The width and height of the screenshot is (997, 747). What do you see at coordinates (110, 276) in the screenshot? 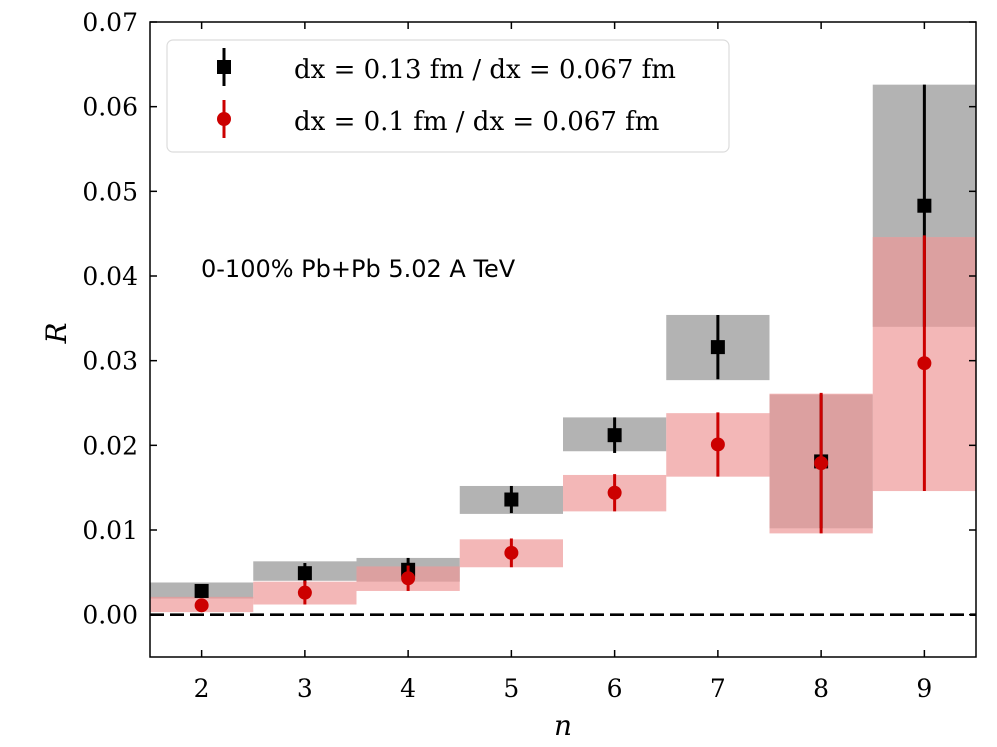
I see `y-tick-label-0.04: 0.04` at bounding box center [110, 276].